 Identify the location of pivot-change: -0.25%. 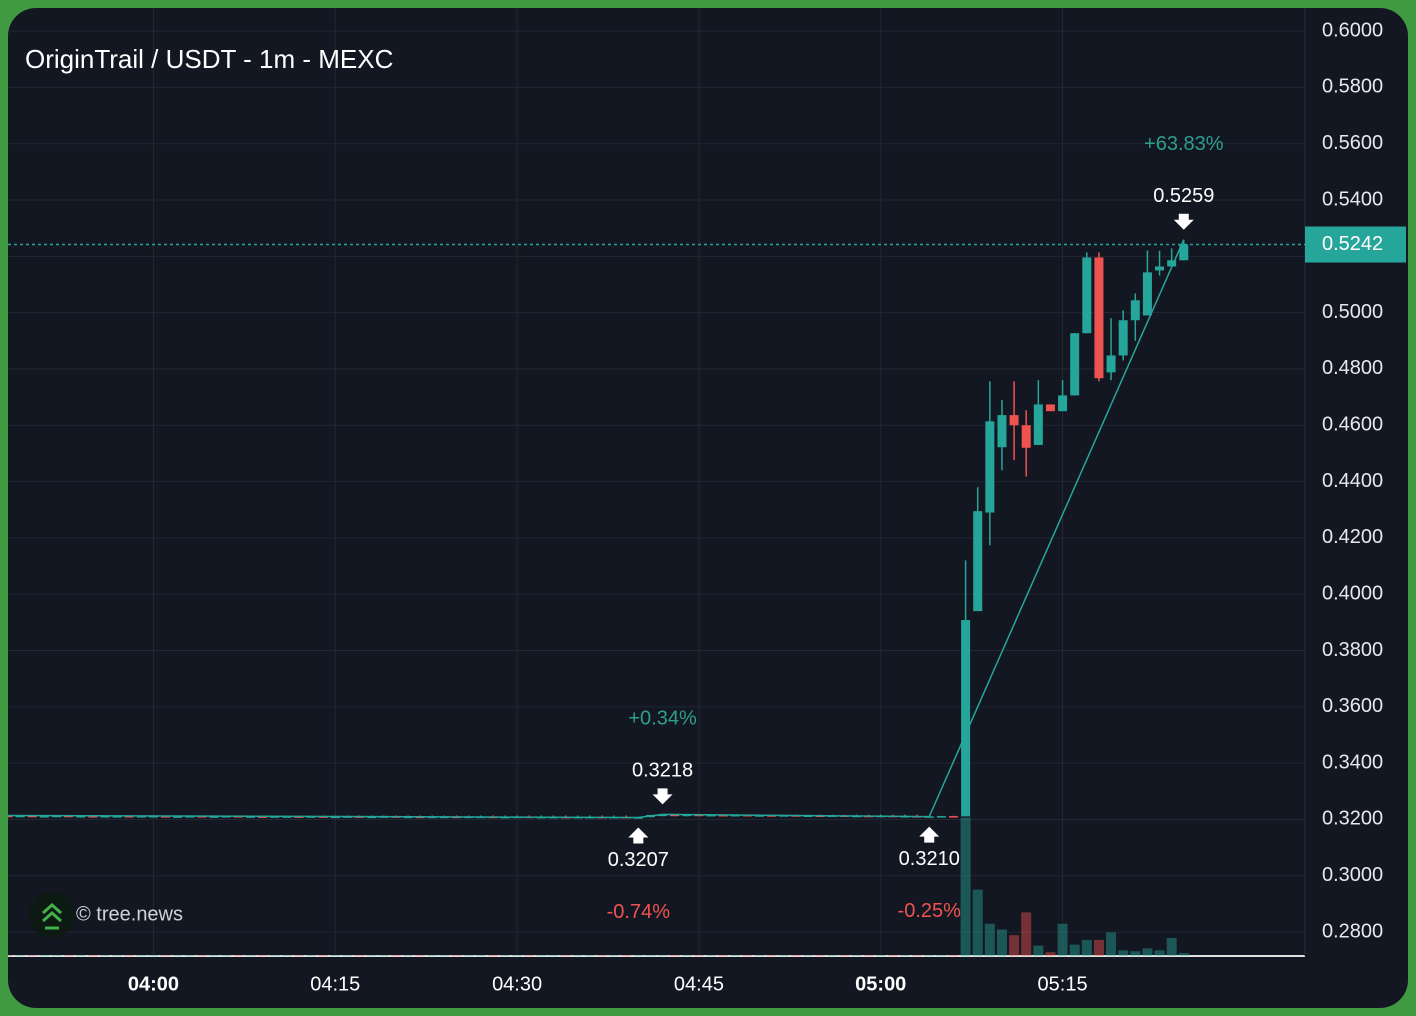
(930, 911).